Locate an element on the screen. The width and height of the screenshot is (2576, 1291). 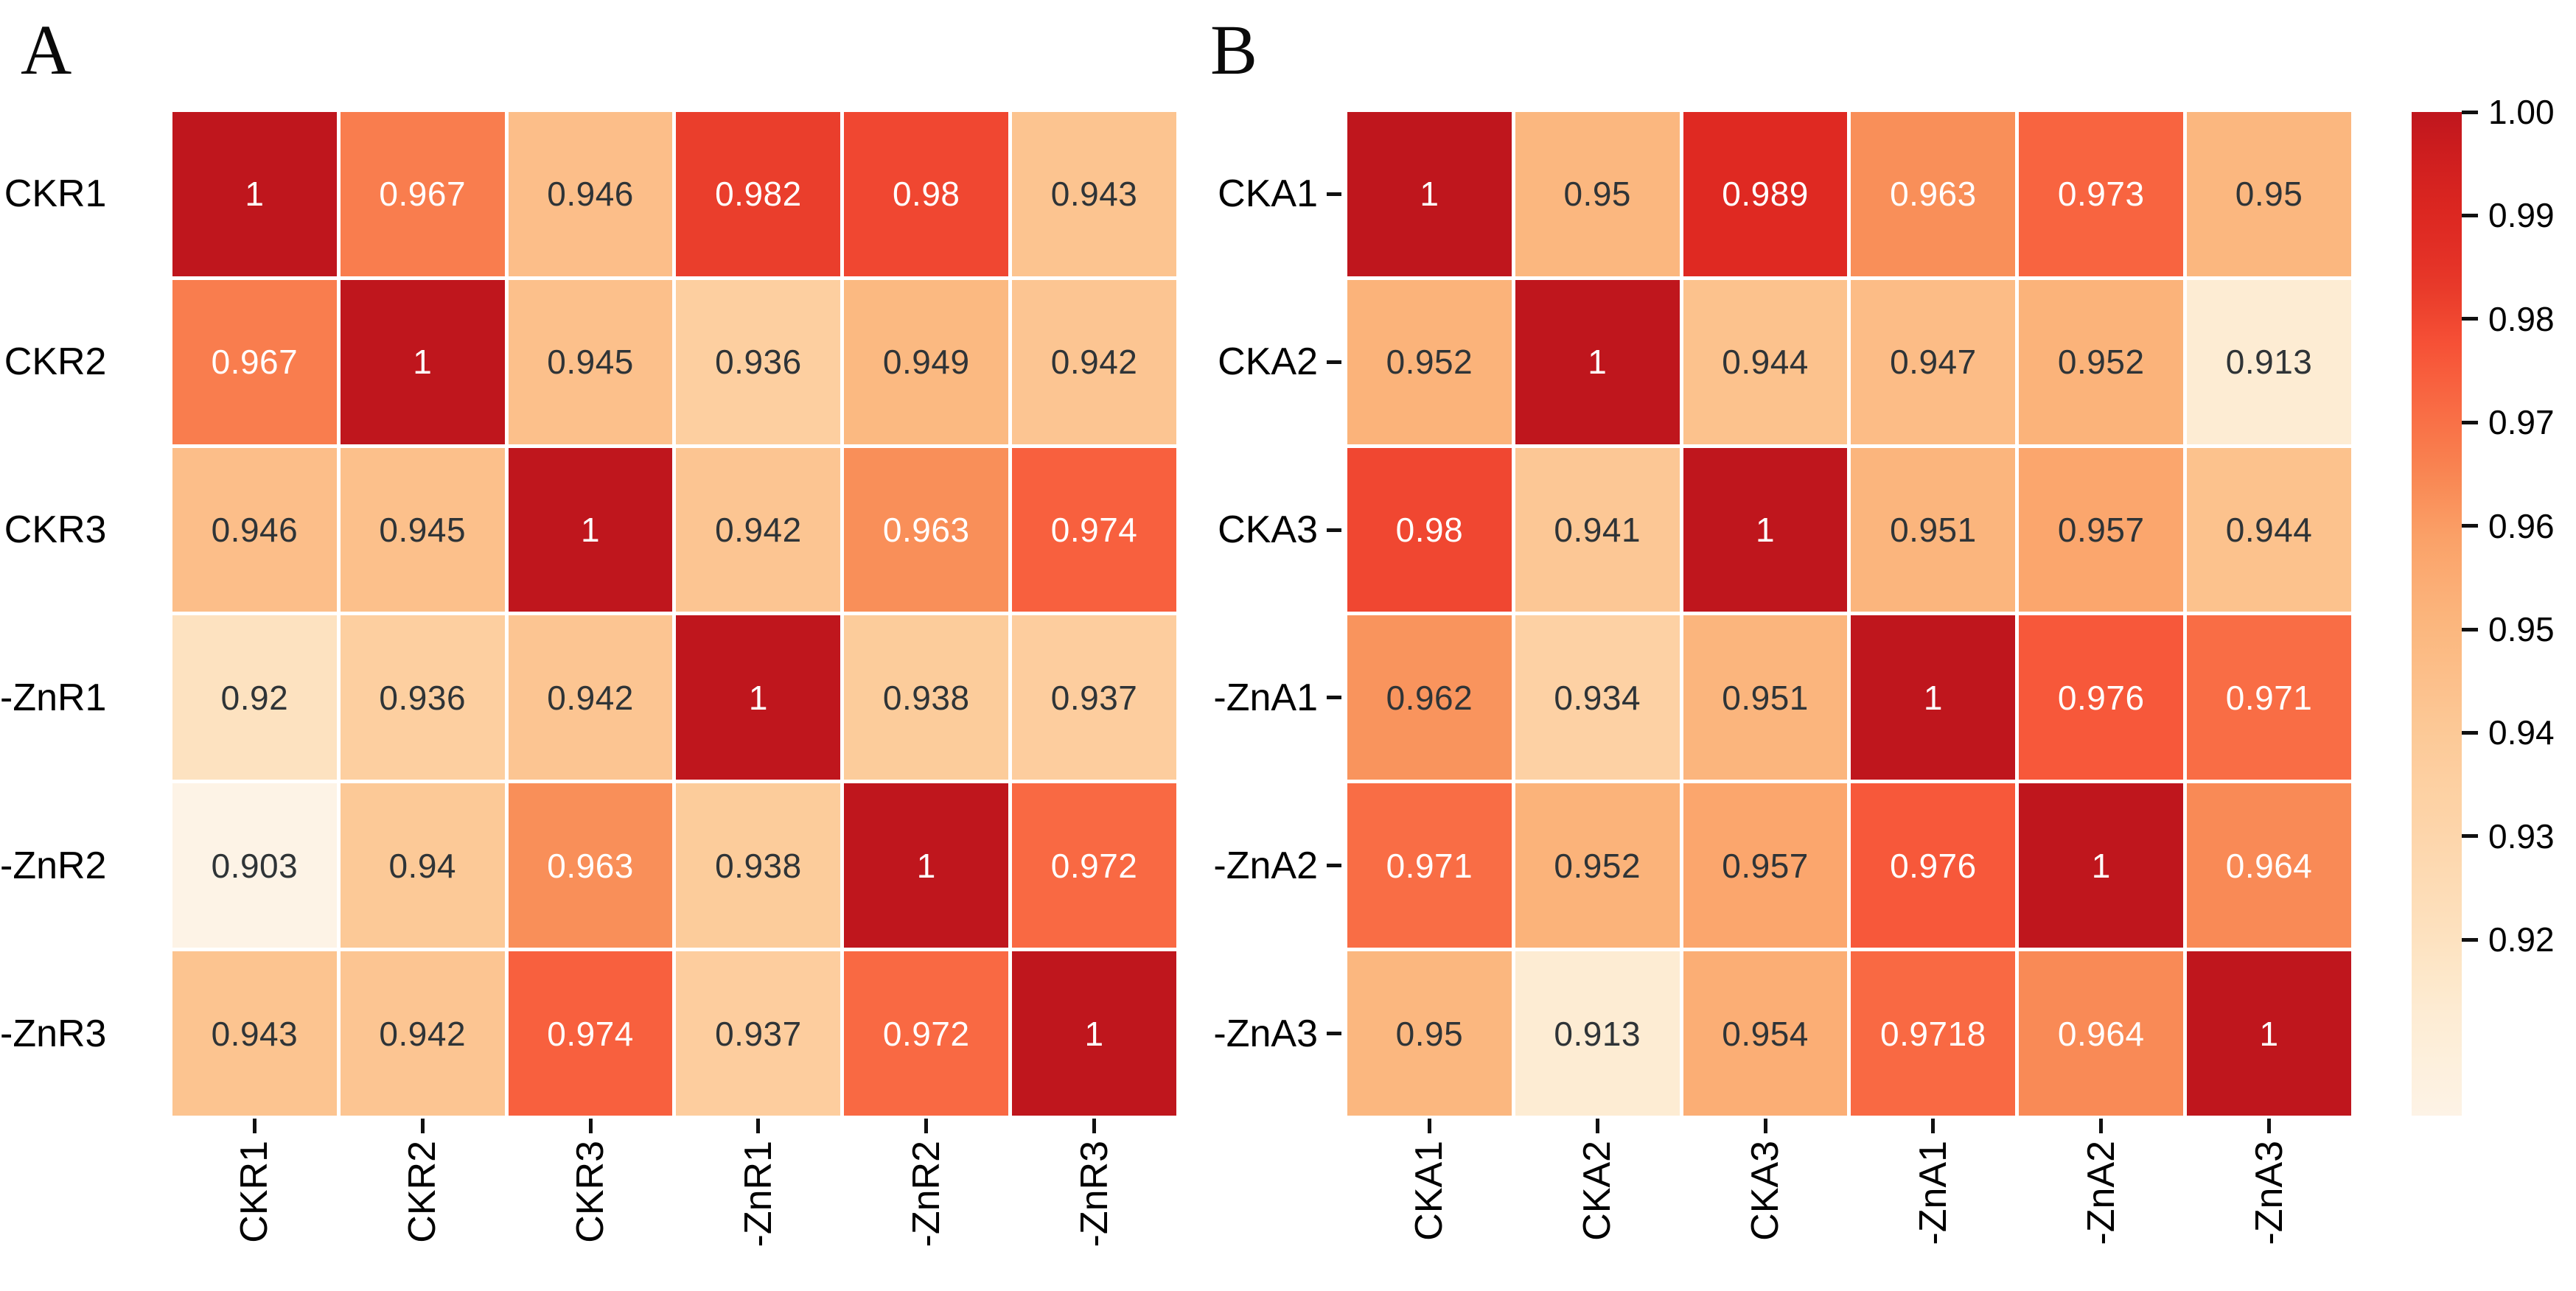
cell-value: 0.98 is located at coordinates (1429, 530).